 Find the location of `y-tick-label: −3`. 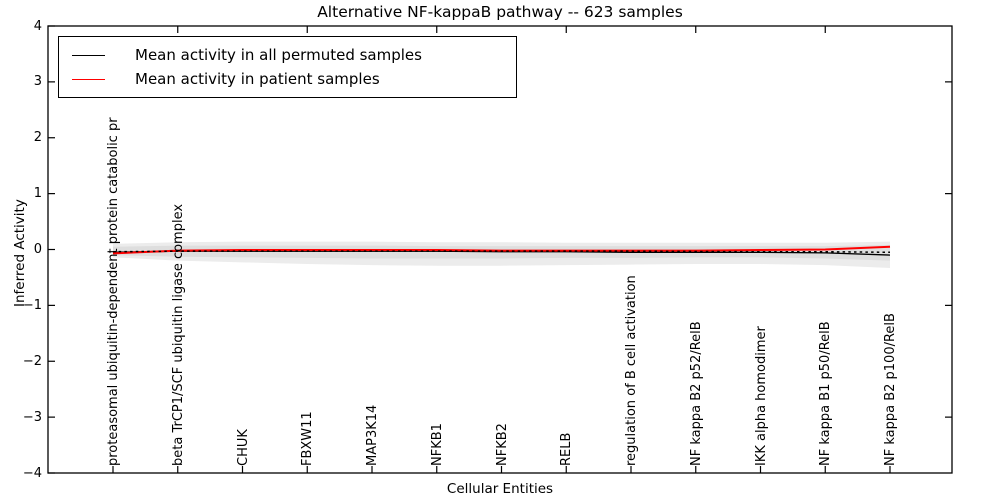

y-tick-label: −3 is located at coordinates (32, 417).